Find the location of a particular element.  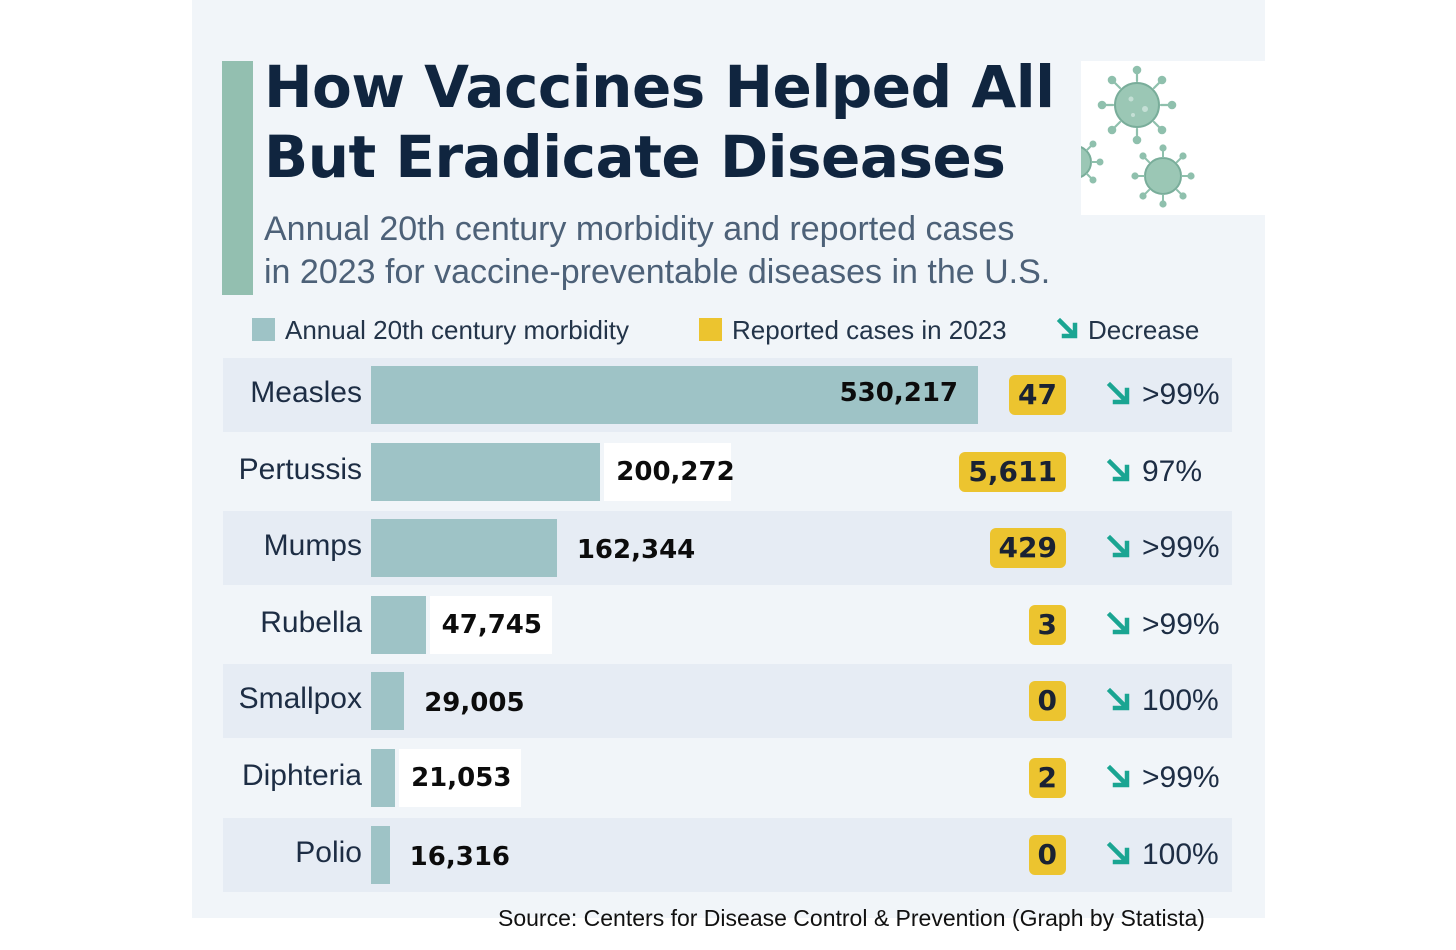

virus-illustration is located at coordinates (1161, 138).